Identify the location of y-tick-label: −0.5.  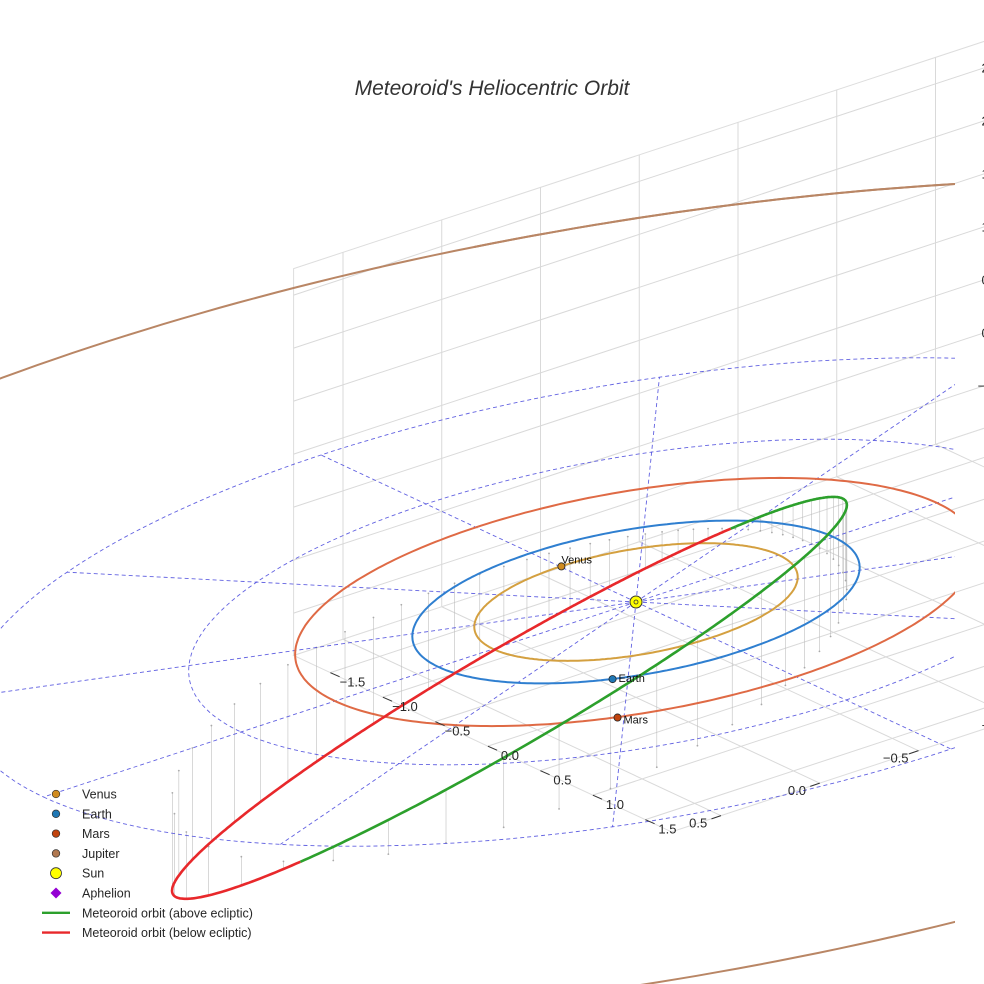
(458, 730).